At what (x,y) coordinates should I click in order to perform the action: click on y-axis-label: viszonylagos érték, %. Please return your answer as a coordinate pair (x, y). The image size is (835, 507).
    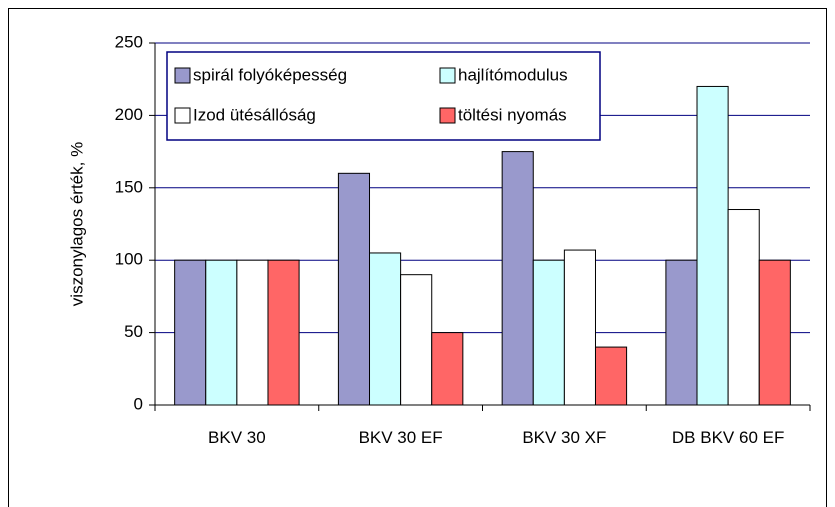
    Looking at the image, I should click on (76, 224).